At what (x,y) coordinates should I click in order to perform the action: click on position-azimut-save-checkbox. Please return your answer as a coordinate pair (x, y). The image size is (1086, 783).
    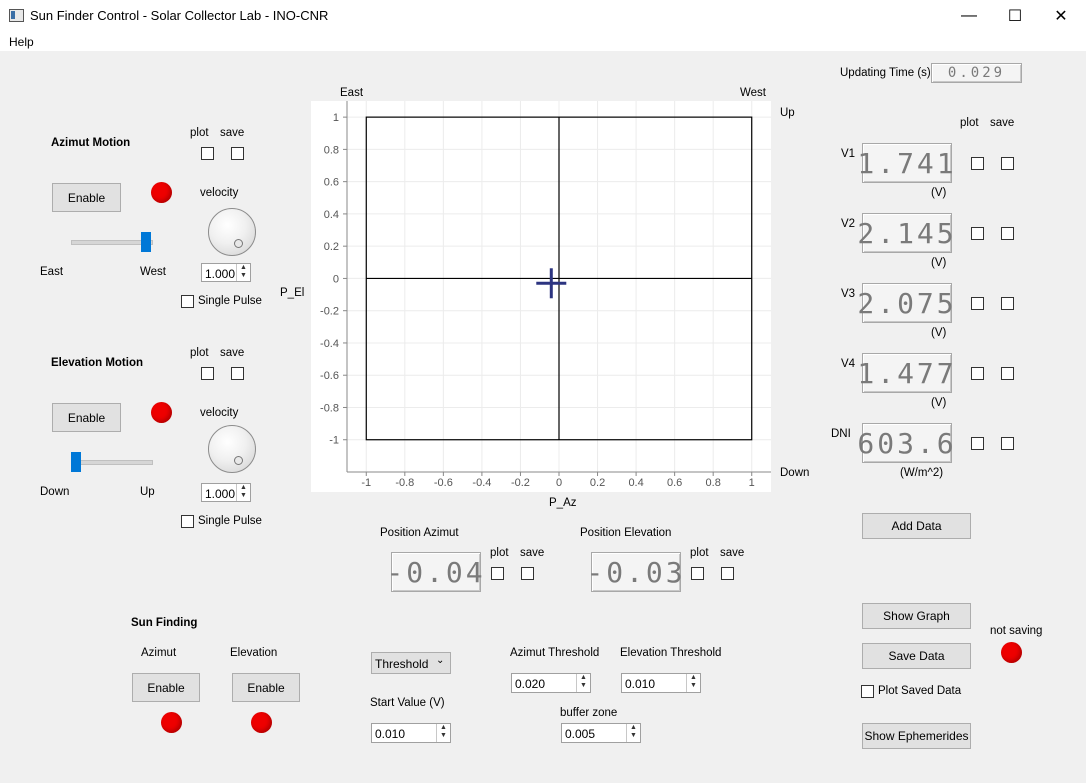
    Looking at the image, I should click on (527, 573).